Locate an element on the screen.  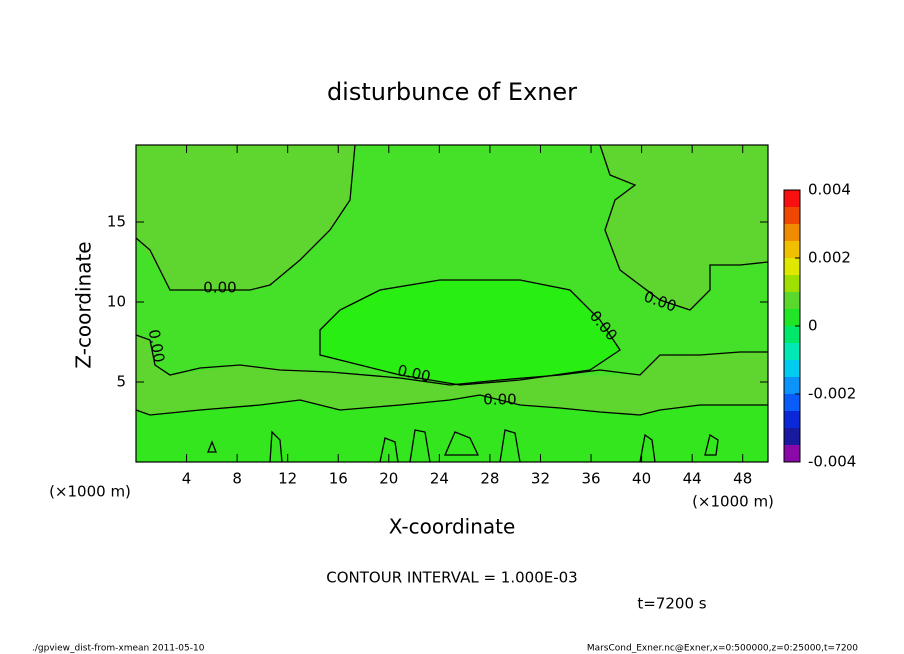
x-axis-label: X-coordinate is located at coordinates (452, 527).